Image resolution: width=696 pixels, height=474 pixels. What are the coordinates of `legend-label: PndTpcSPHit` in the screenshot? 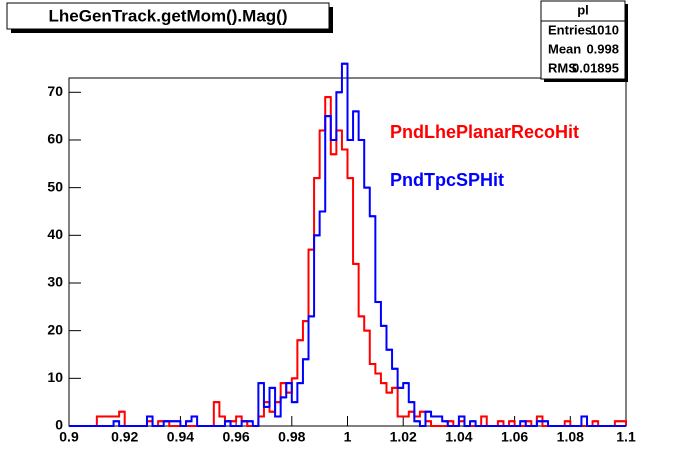 It's located at (447, 180).